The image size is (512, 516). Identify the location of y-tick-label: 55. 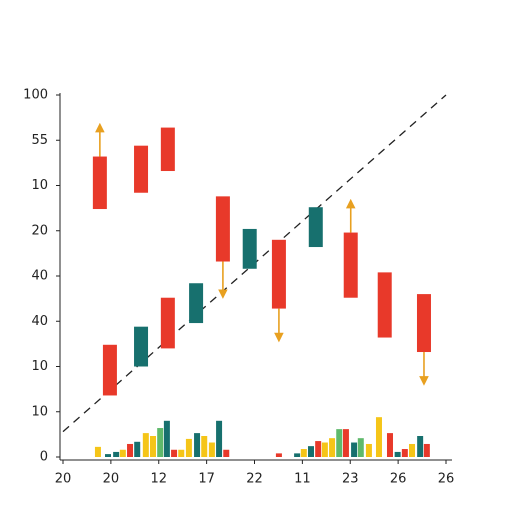
(39, 140).